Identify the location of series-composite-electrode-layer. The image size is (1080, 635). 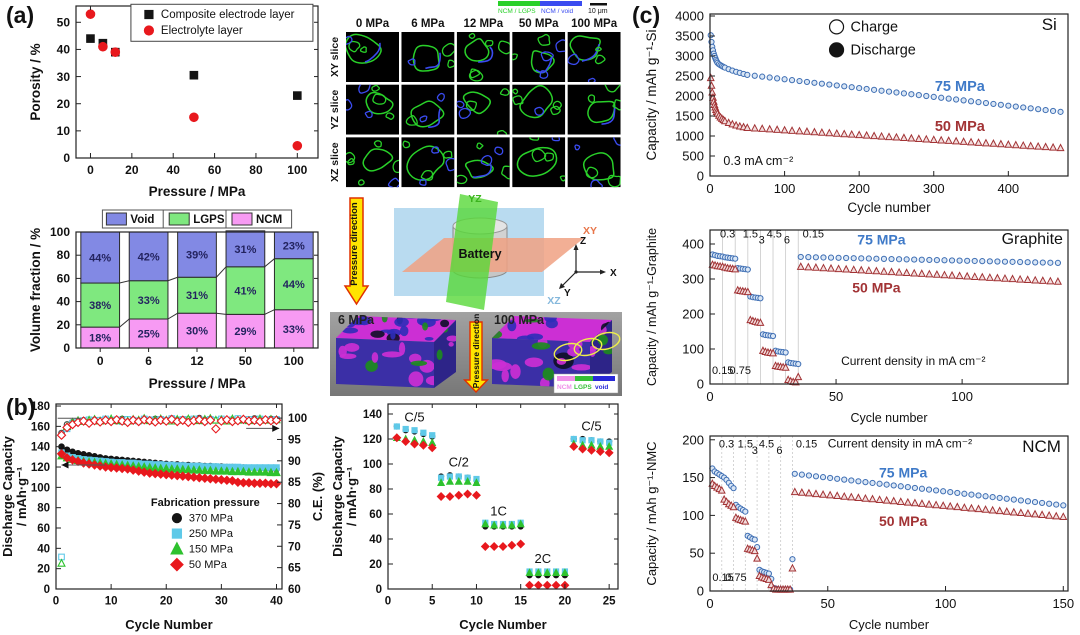
(194, 67).